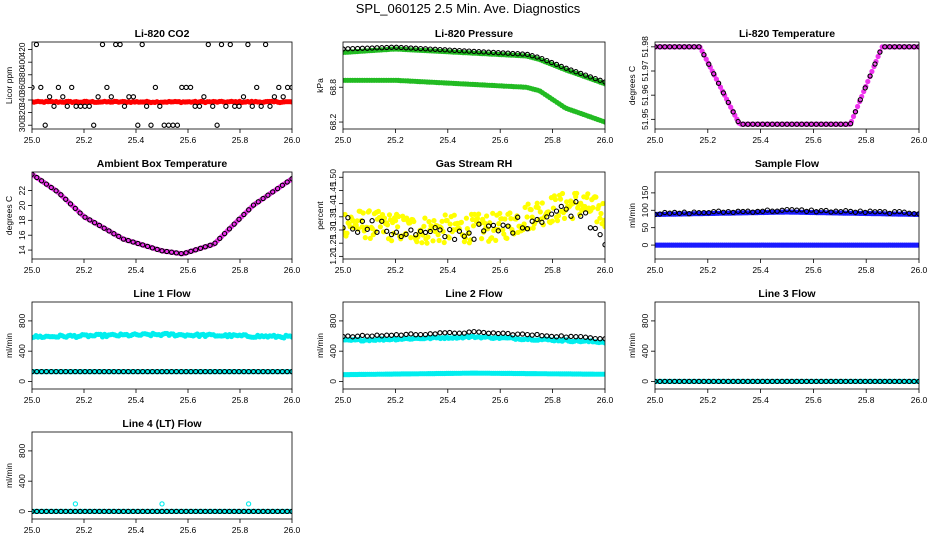  I want to click on series-rh_ave, so click(474, 223).